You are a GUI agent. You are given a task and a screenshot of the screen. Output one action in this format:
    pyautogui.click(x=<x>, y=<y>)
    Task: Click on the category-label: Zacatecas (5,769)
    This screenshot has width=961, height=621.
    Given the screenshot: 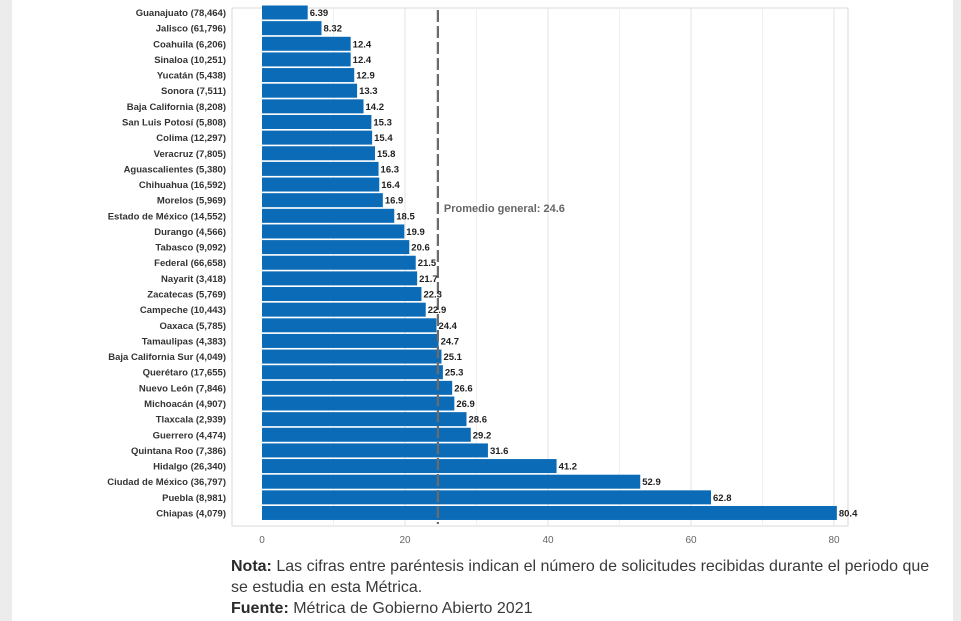 What is the action you would take?
    pyautogui.click(x=186, y=295)
    